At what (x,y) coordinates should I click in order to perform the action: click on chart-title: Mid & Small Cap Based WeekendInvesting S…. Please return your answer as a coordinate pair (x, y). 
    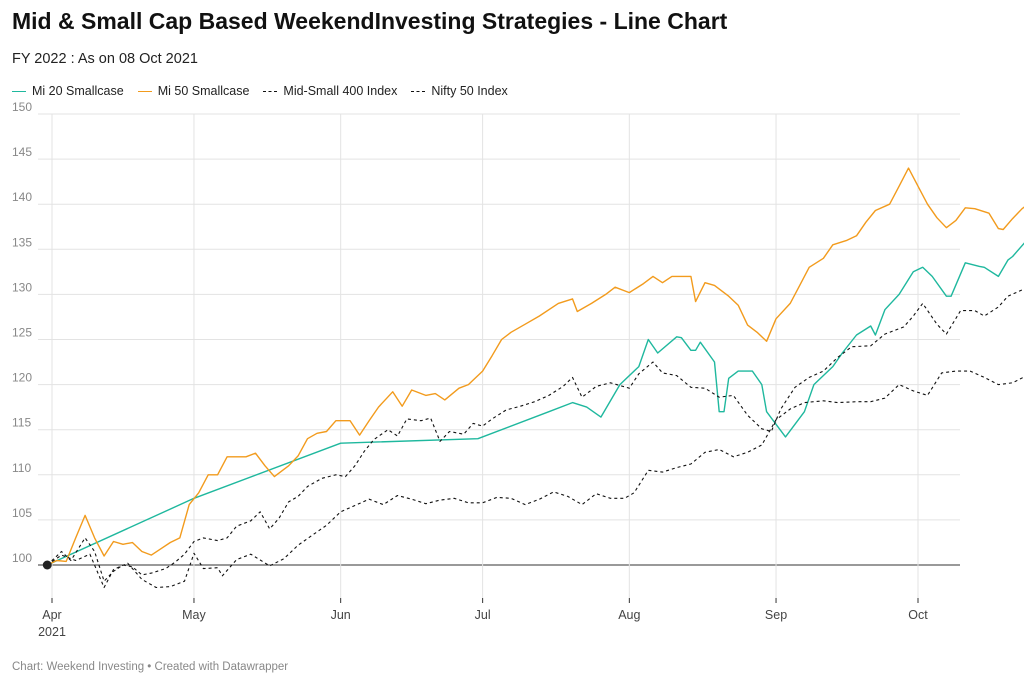
    Looking at the image, I should click on (370, 21).